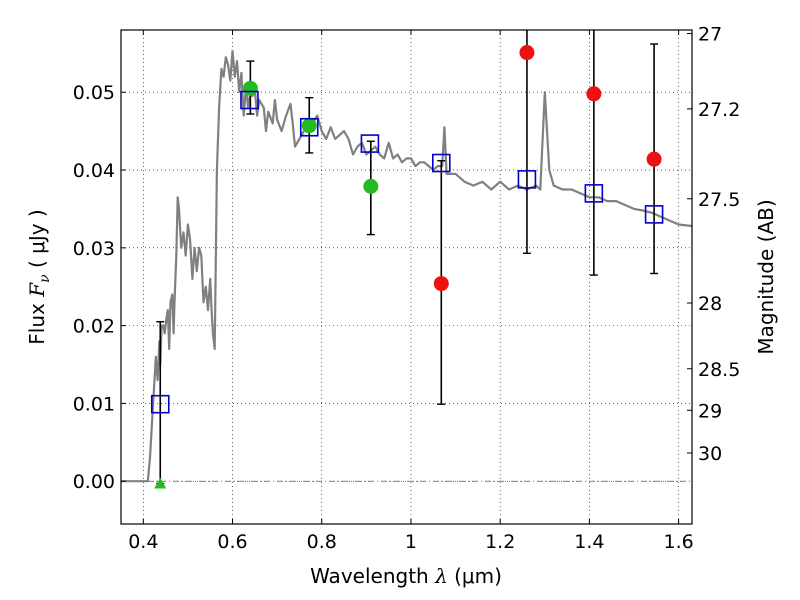 The height and width of the screenshot is (600, 800). What do you see at coordinates (710, 304) in the screenshot?
I see `y2-tick-label: 28` at bounding box center [710, 304].